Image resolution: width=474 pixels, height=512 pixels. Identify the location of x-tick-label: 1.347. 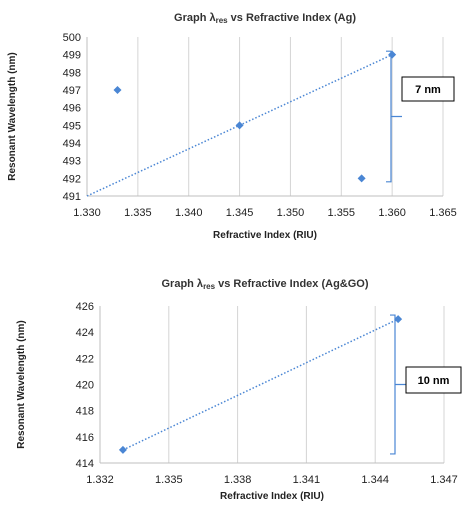
(444, 480).